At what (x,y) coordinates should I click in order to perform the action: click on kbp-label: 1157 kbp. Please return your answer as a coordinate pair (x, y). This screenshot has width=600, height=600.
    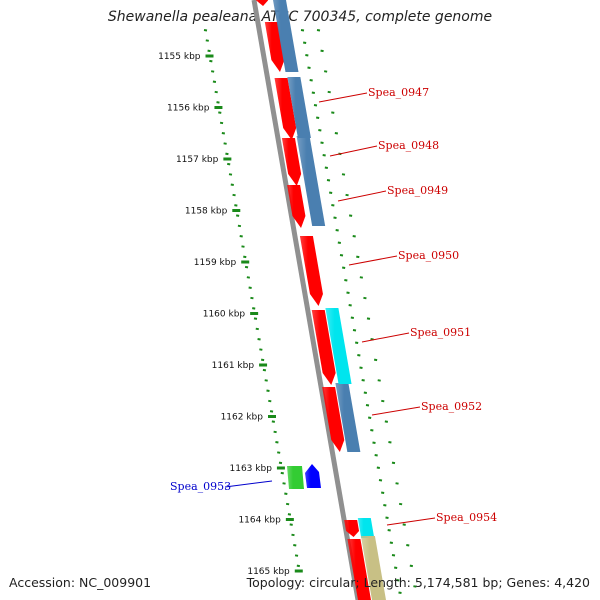
    Looking at the image, I should click on (197, 160).